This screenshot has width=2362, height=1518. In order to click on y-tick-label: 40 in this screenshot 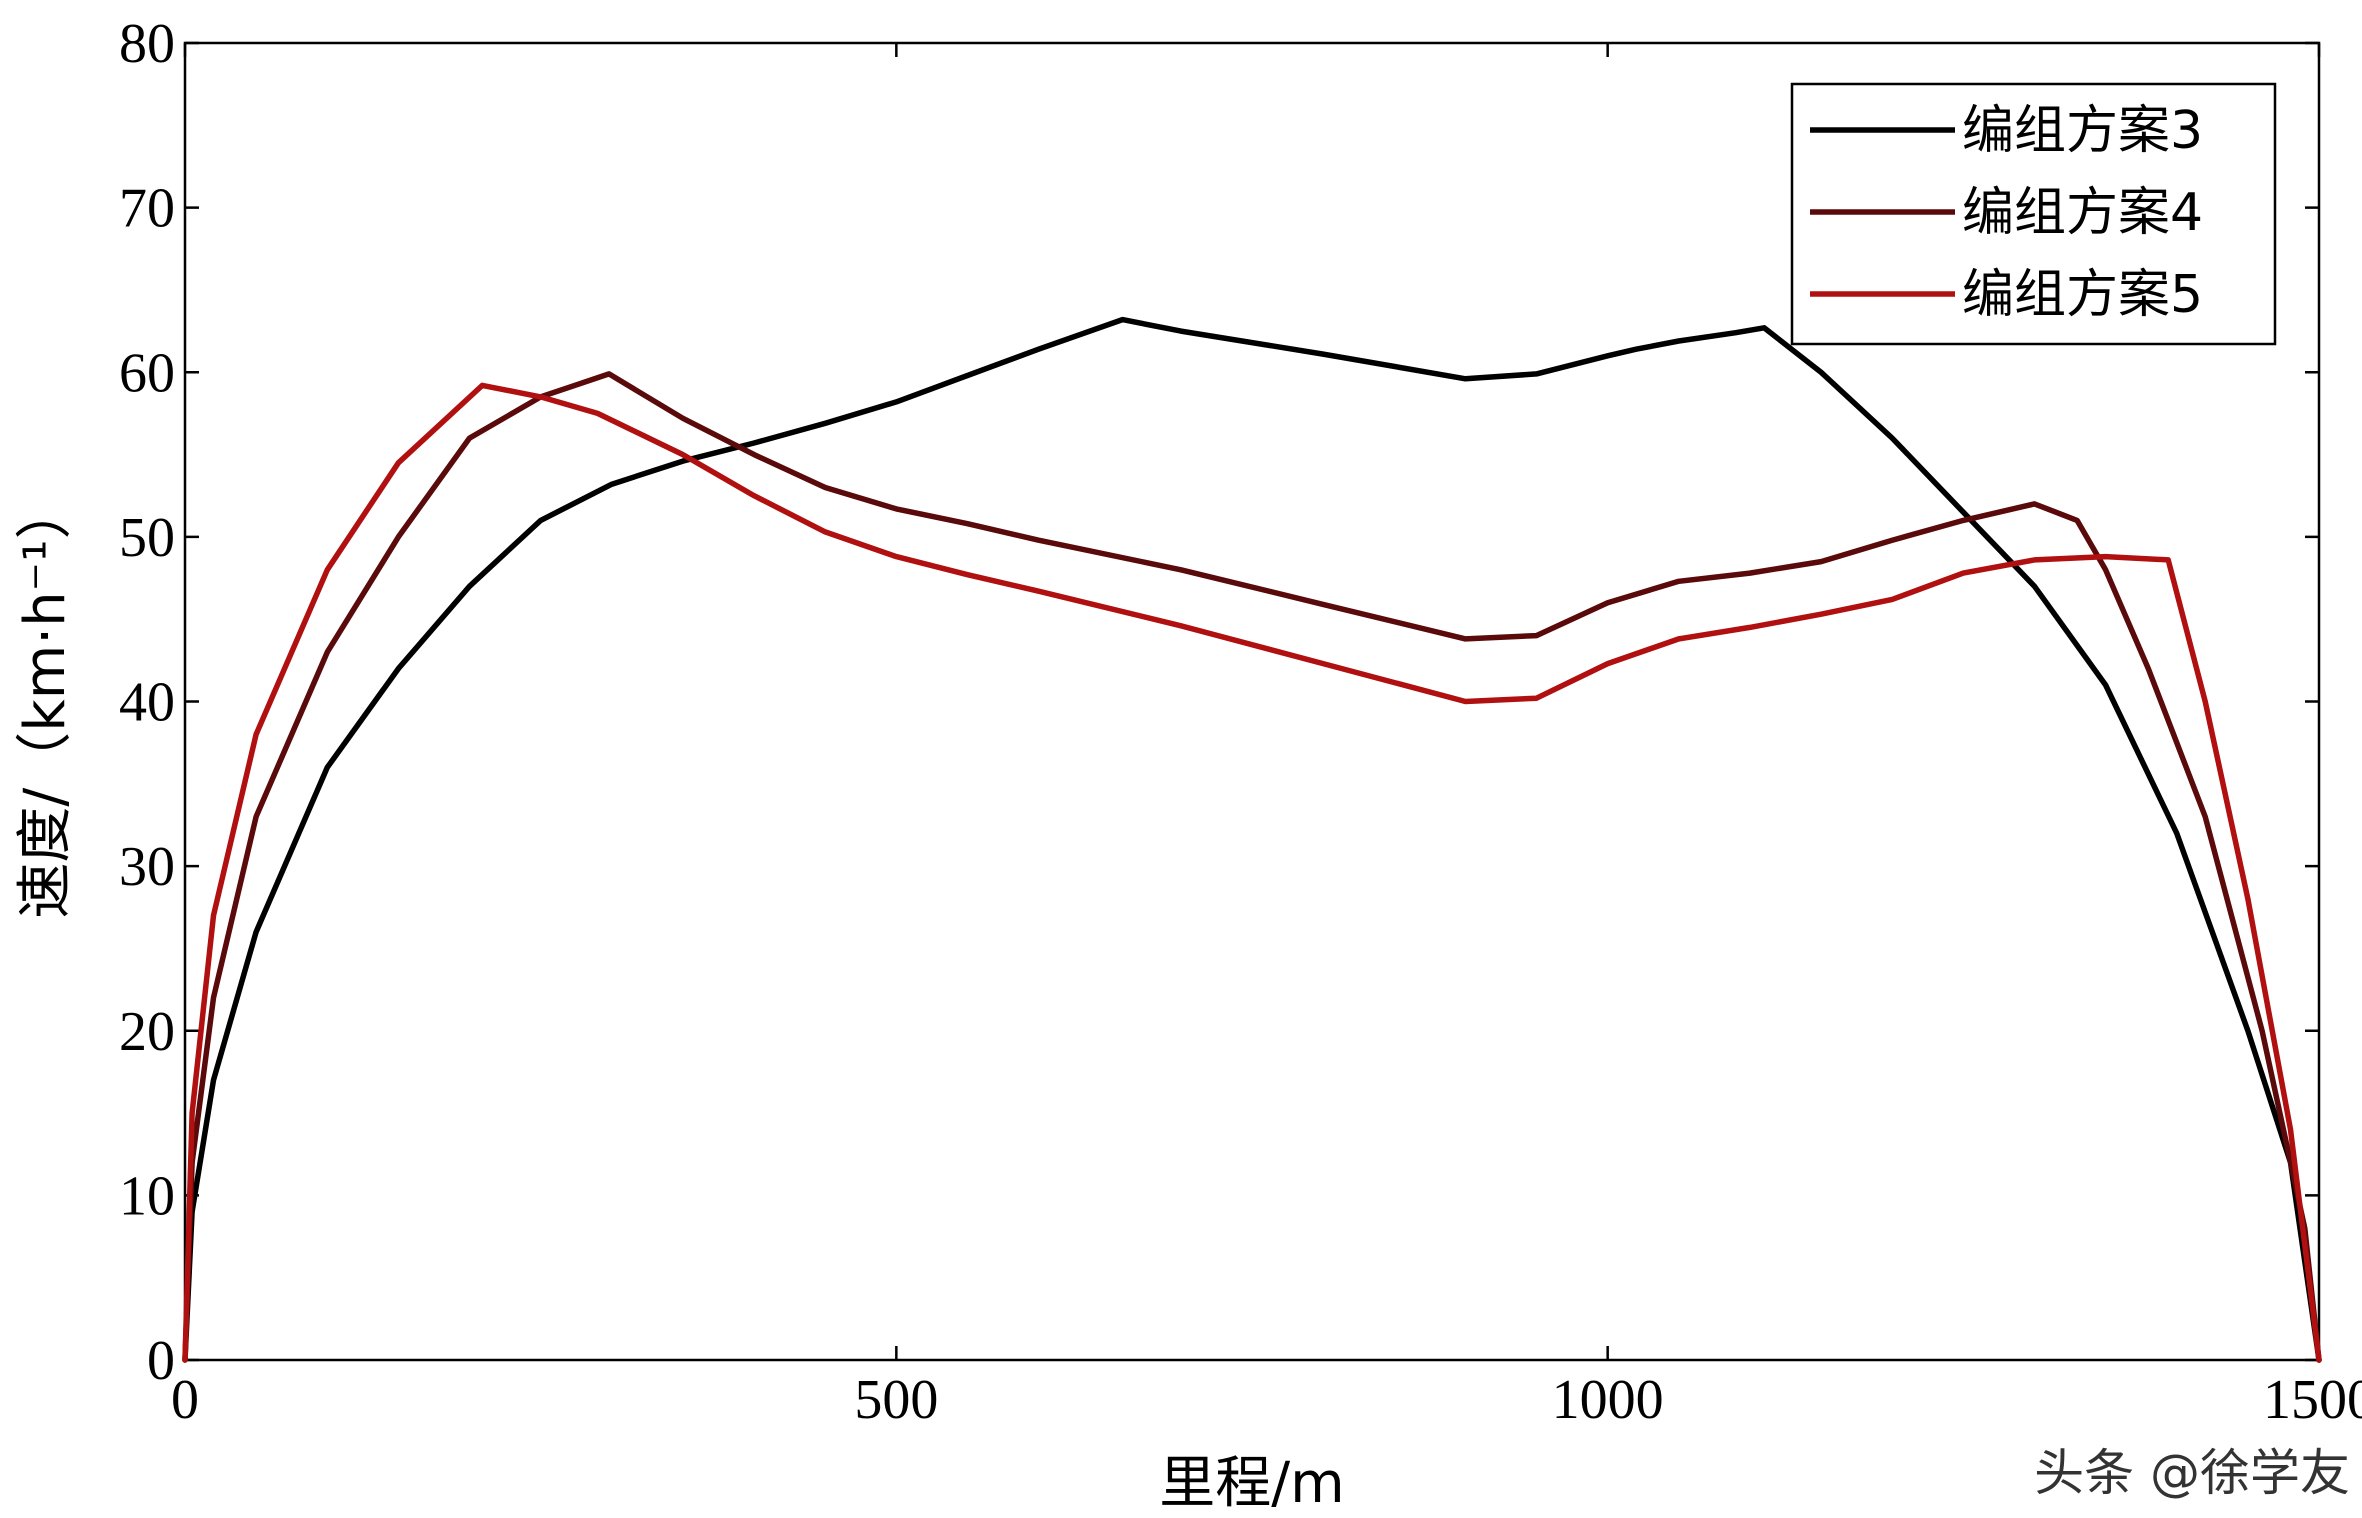, I will do `click(147, 703)`.